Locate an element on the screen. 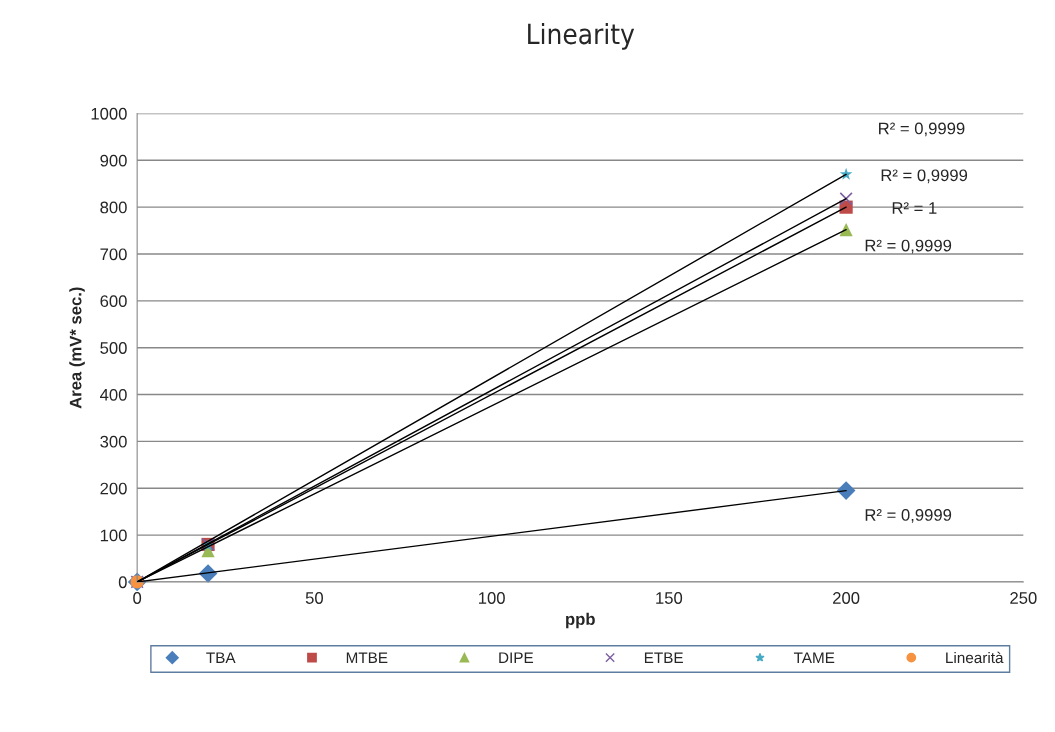 The height and width of the screenshot is (732, 1055). y-tick-label: 100 is located at coordinates (113, 535).